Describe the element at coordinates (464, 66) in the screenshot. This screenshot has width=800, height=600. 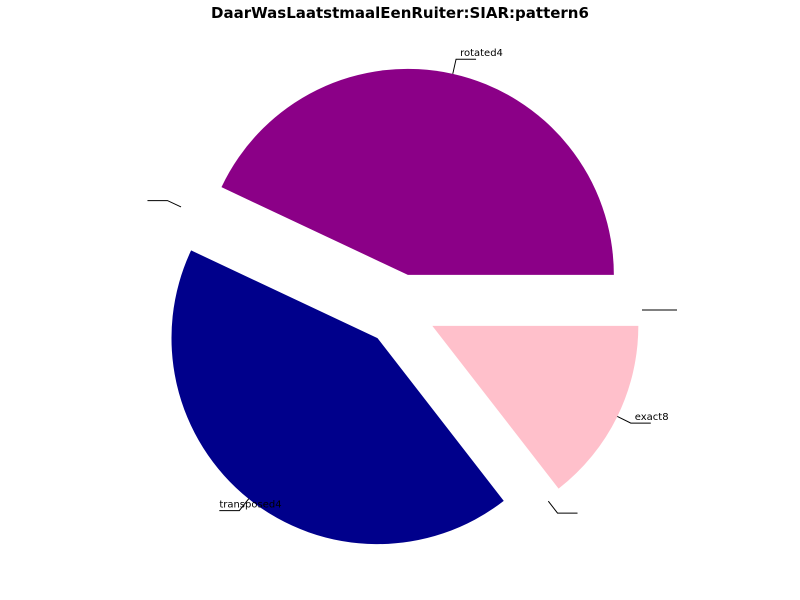
I see `leader-line-rotated4` at that location.